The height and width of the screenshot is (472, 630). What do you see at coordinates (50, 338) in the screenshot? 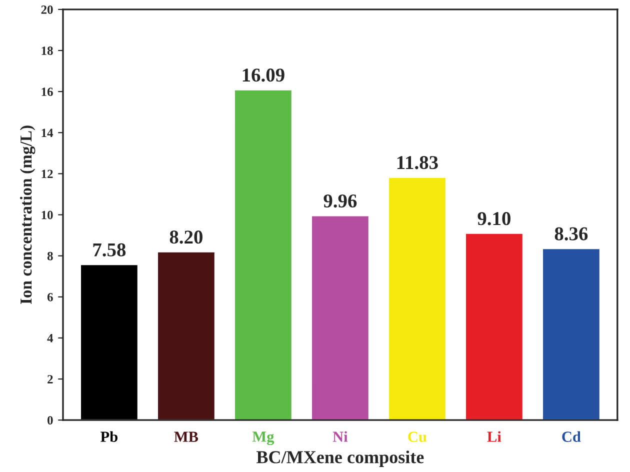
I see `y-tick-label: 4` at bounding box center [50, 338].